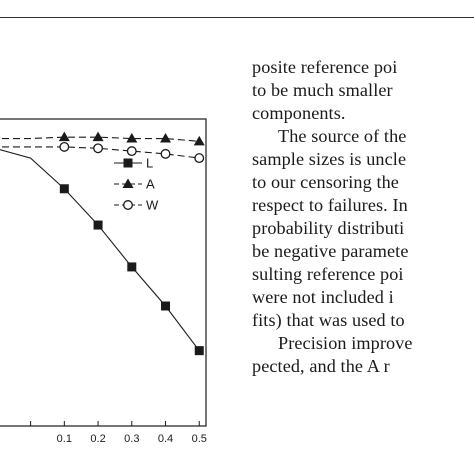 This screenshot has width=474, height=474. What do you see at coordinates (328, 320) in the screenshot?
I see `text-line: fits) that was used to` at bounding box center [328, 320].